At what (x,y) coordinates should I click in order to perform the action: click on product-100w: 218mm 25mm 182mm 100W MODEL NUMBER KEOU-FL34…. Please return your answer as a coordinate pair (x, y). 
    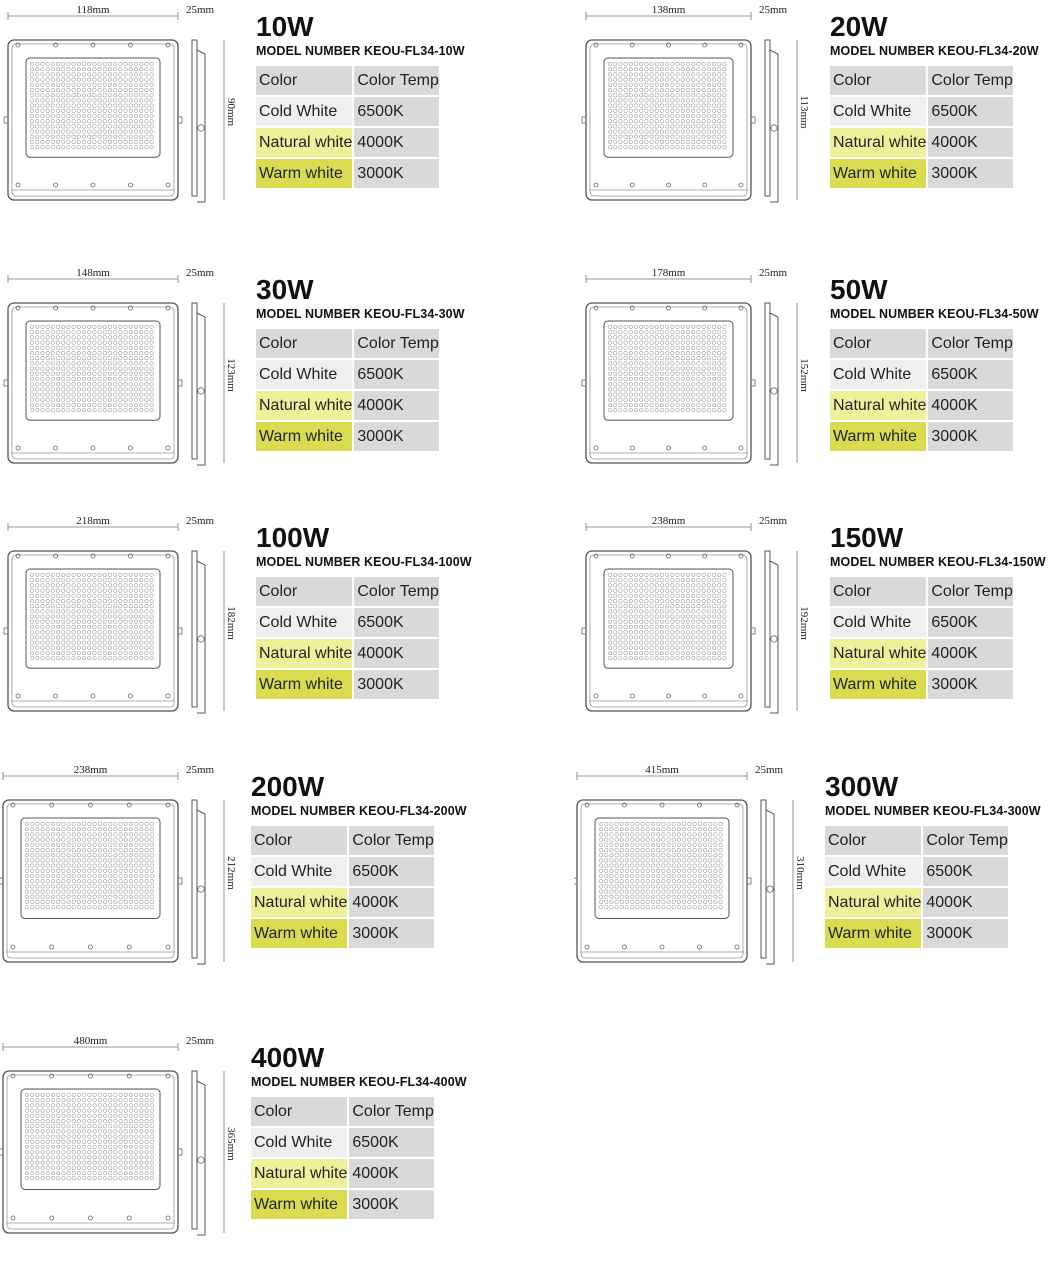
    Looking at the image, I should click on (240, 631).